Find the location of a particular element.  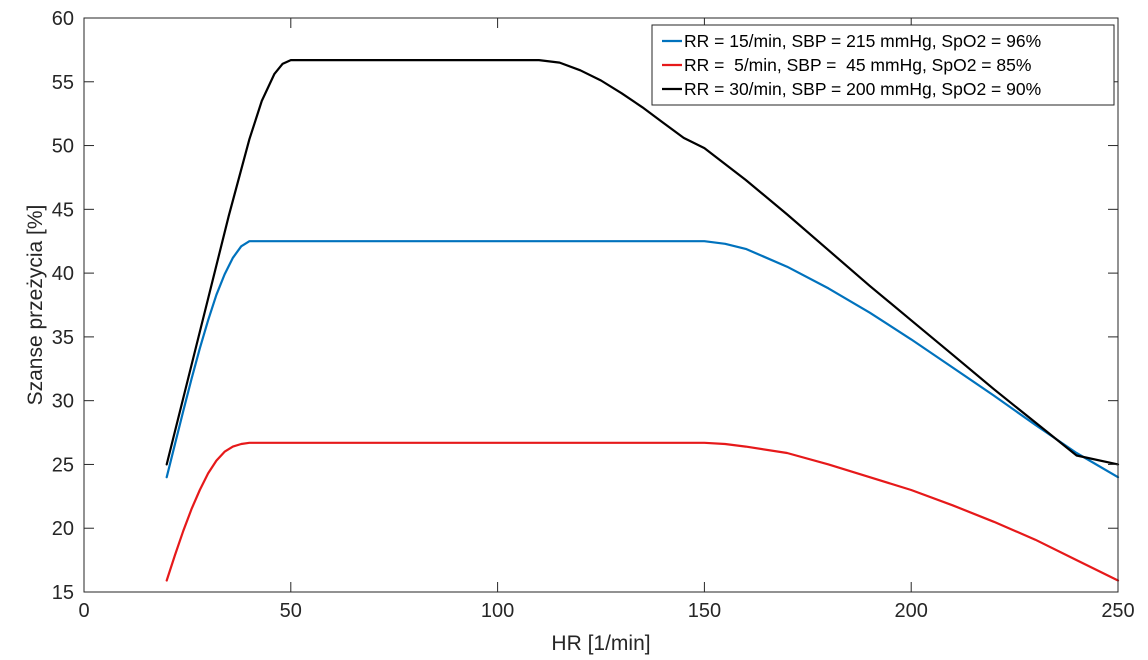

x-tick-label: 250 is located at coordinates (1117, 611).